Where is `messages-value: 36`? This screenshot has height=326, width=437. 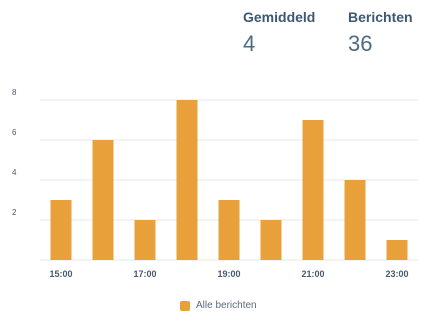
messages-value: 36 is located at coordinates (360, 43).